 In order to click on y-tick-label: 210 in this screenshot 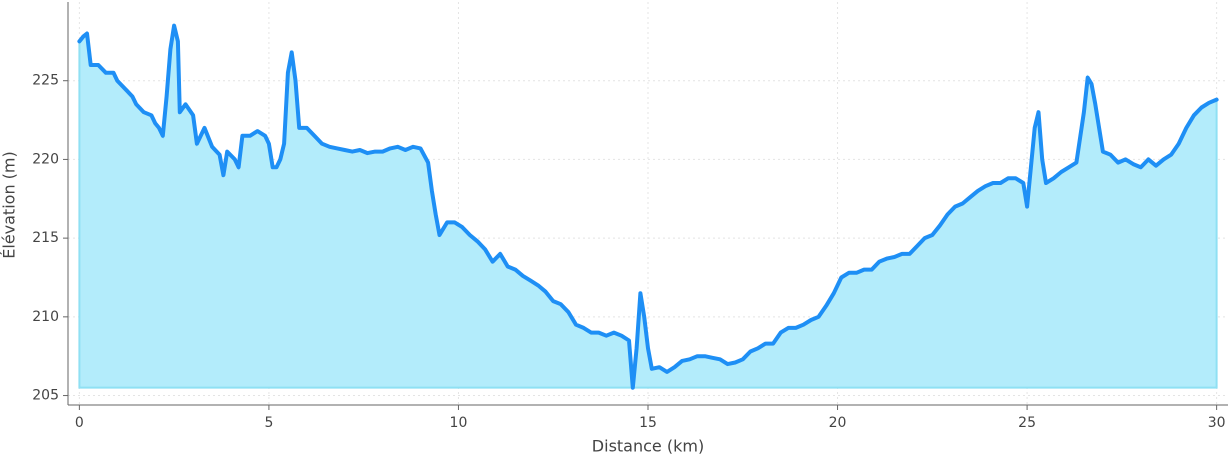, I will do `click(45, 317)`.